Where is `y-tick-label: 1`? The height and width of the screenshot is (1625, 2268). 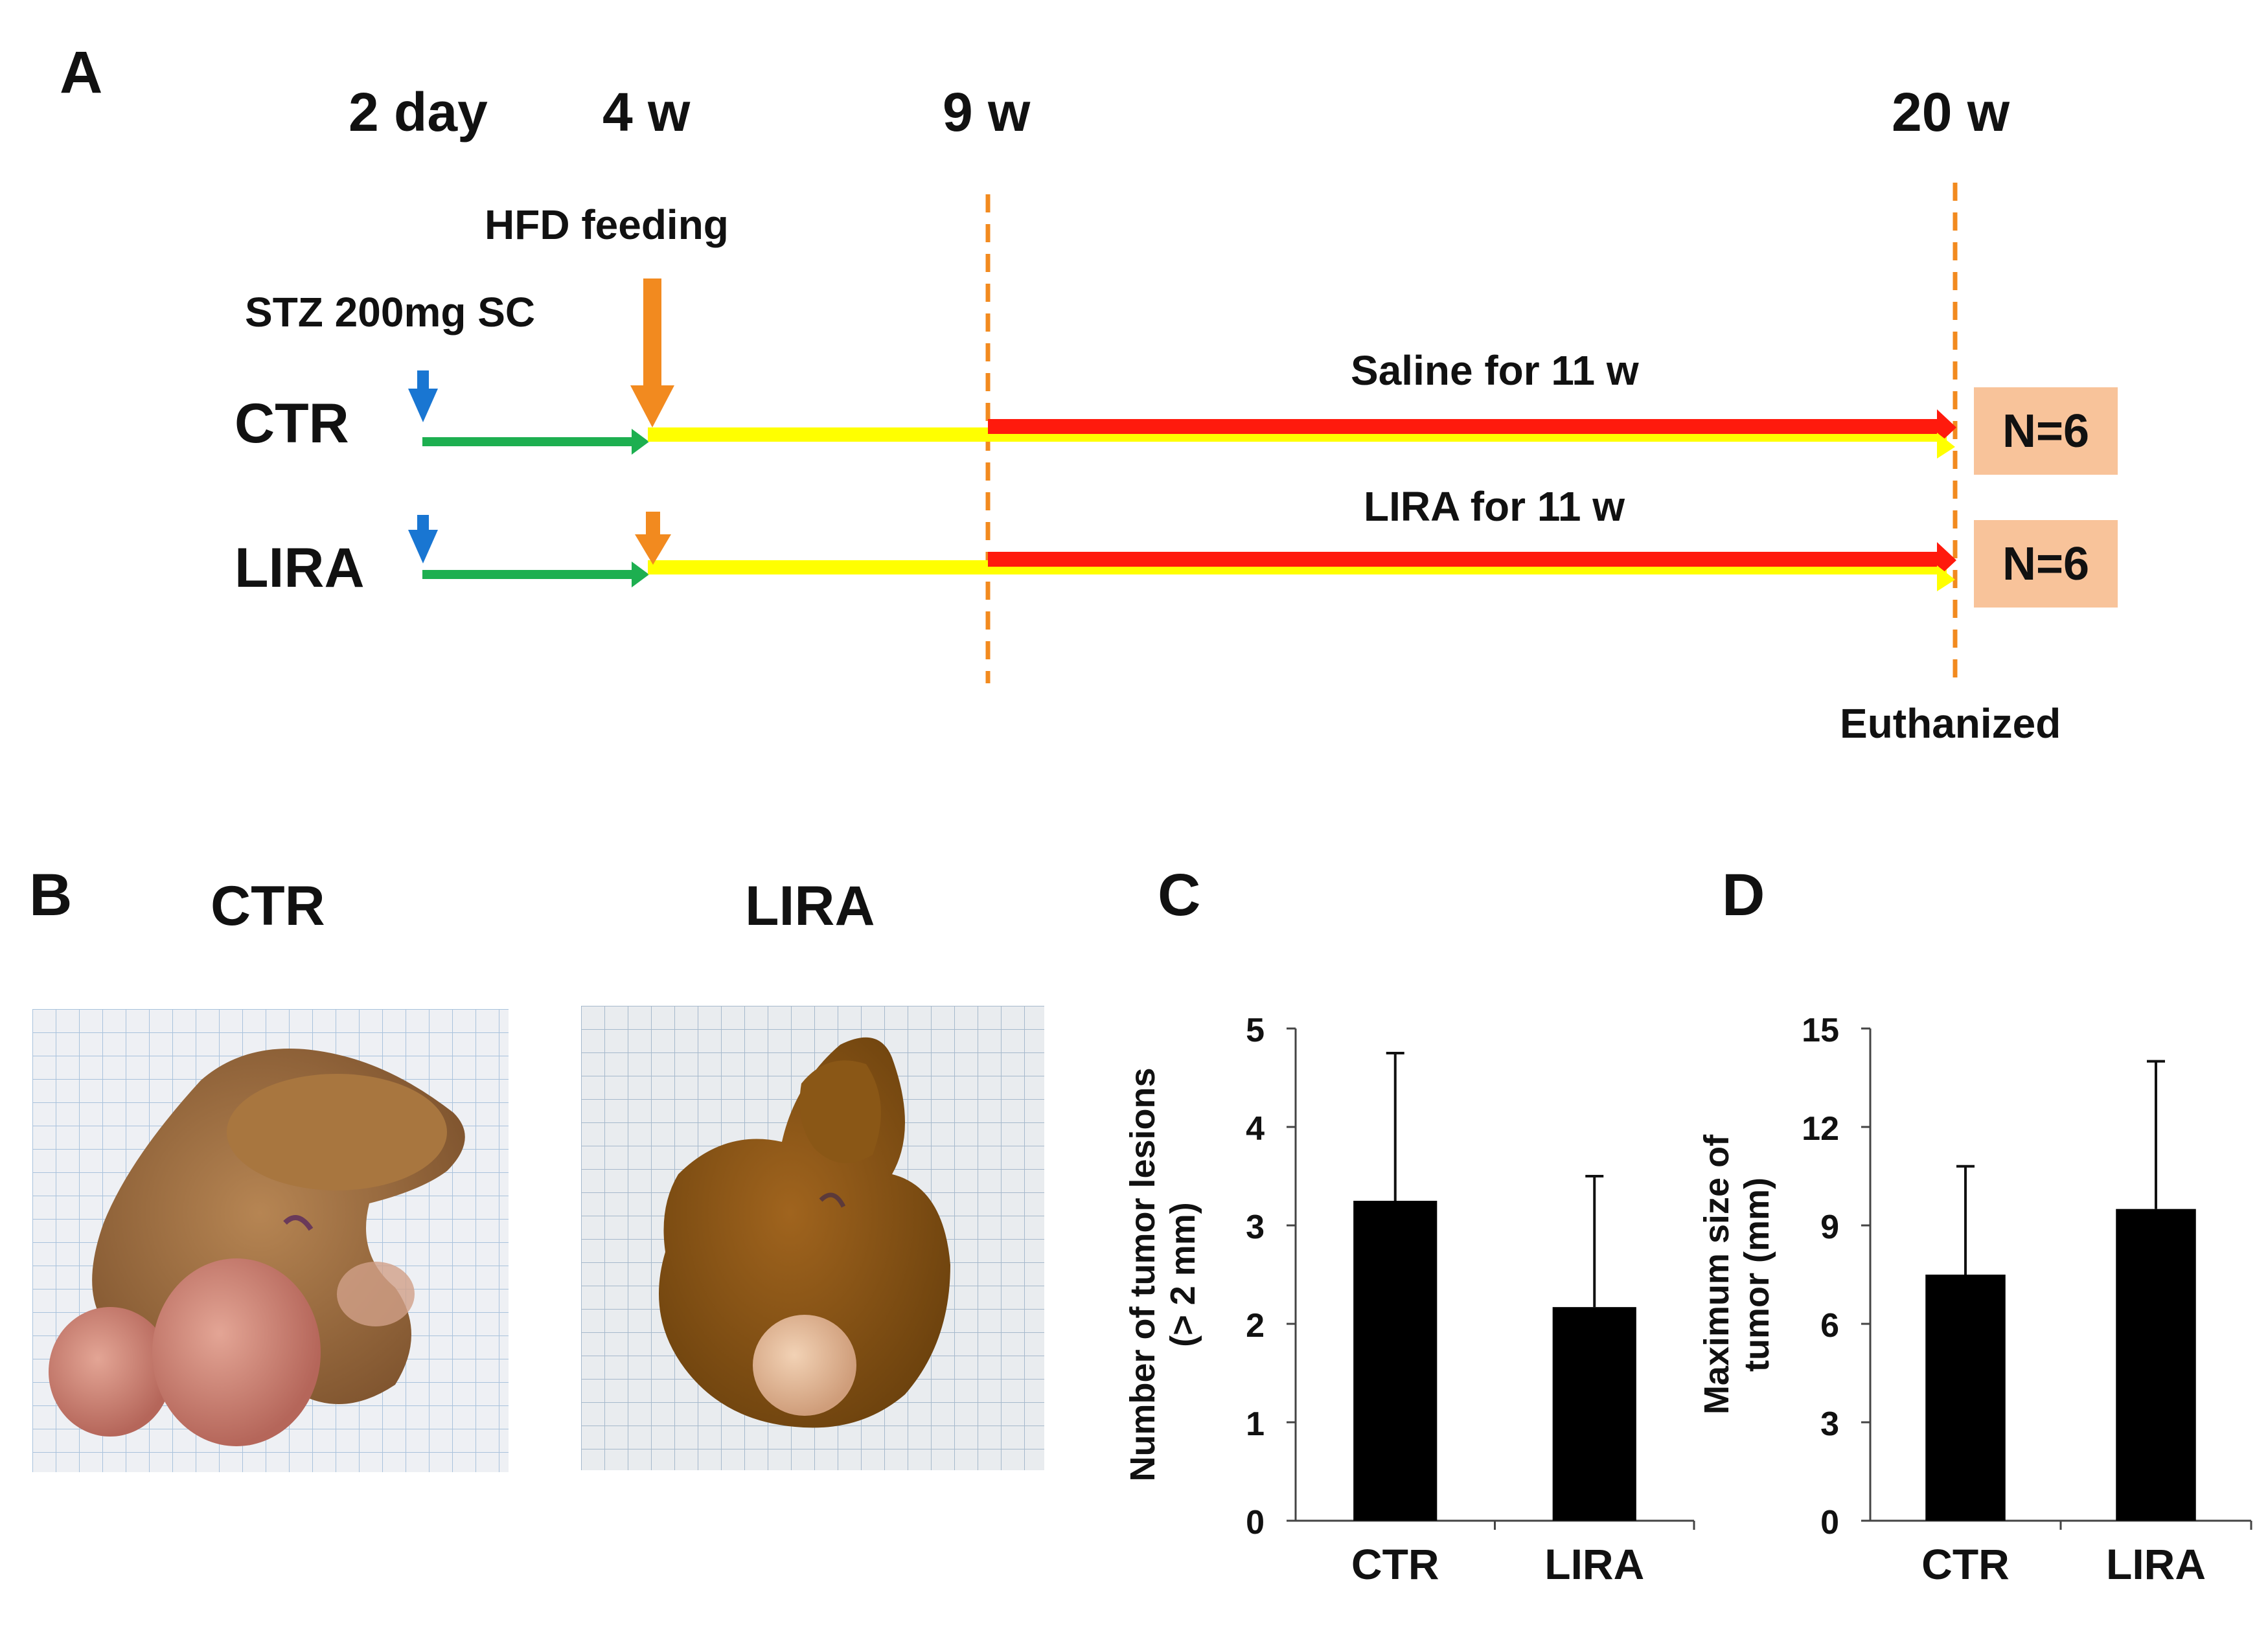 y-tick-label: 1 is located at coordinates (1255, 1424).